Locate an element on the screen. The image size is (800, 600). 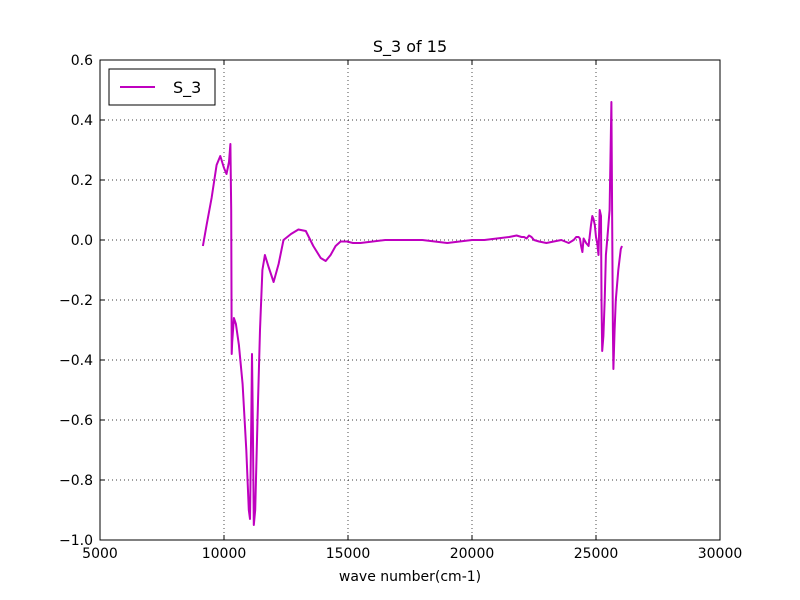
legend-label: S_3 is located at coordinates (187, 88).